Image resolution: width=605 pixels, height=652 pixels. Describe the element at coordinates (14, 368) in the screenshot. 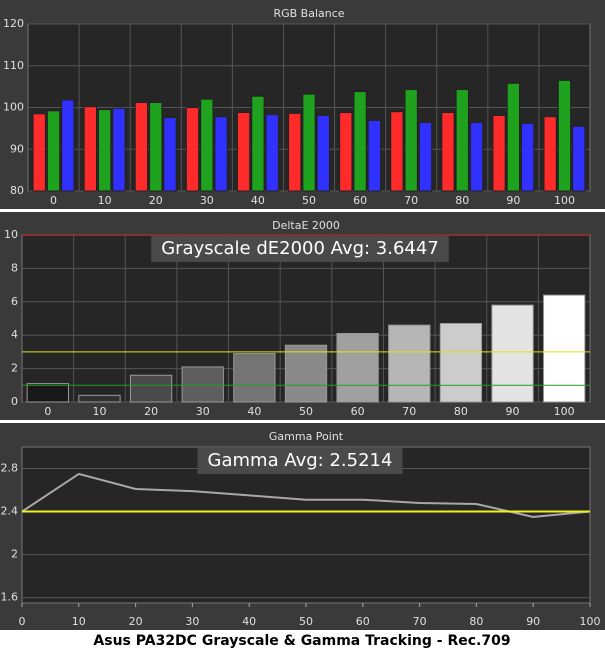

I see `y-tick-label: 2` at that location.